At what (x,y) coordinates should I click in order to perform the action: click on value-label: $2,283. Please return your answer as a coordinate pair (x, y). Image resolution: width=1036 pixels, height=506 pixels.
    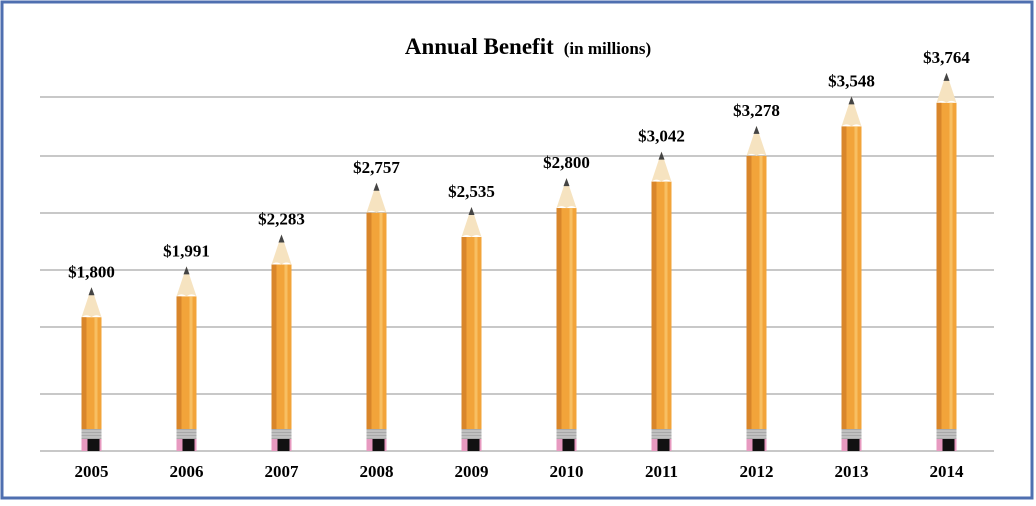
    Looking at the image, I should click on (281, 219).